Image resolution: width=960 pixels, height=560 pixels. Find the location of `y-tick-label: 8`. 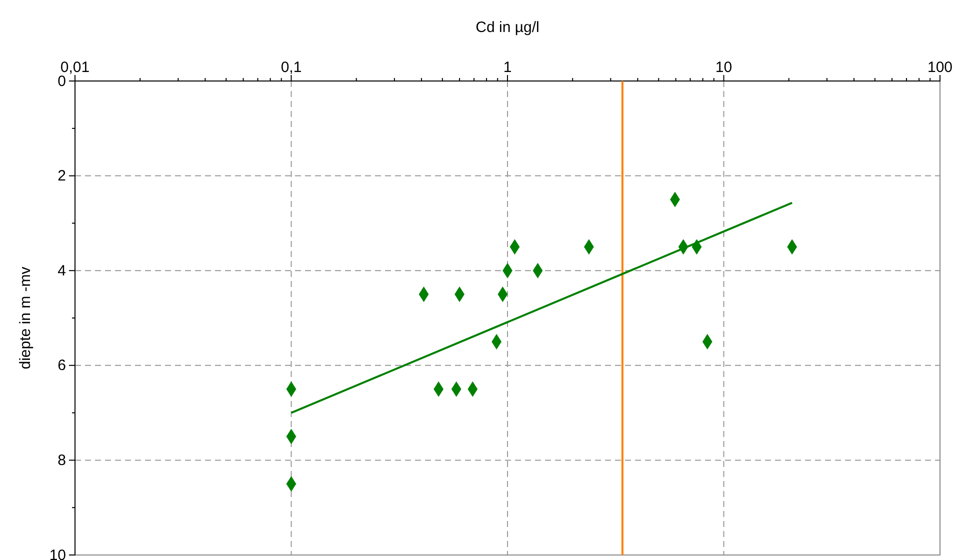

y-tick-label: 8 is located at coordinates (62, 460).